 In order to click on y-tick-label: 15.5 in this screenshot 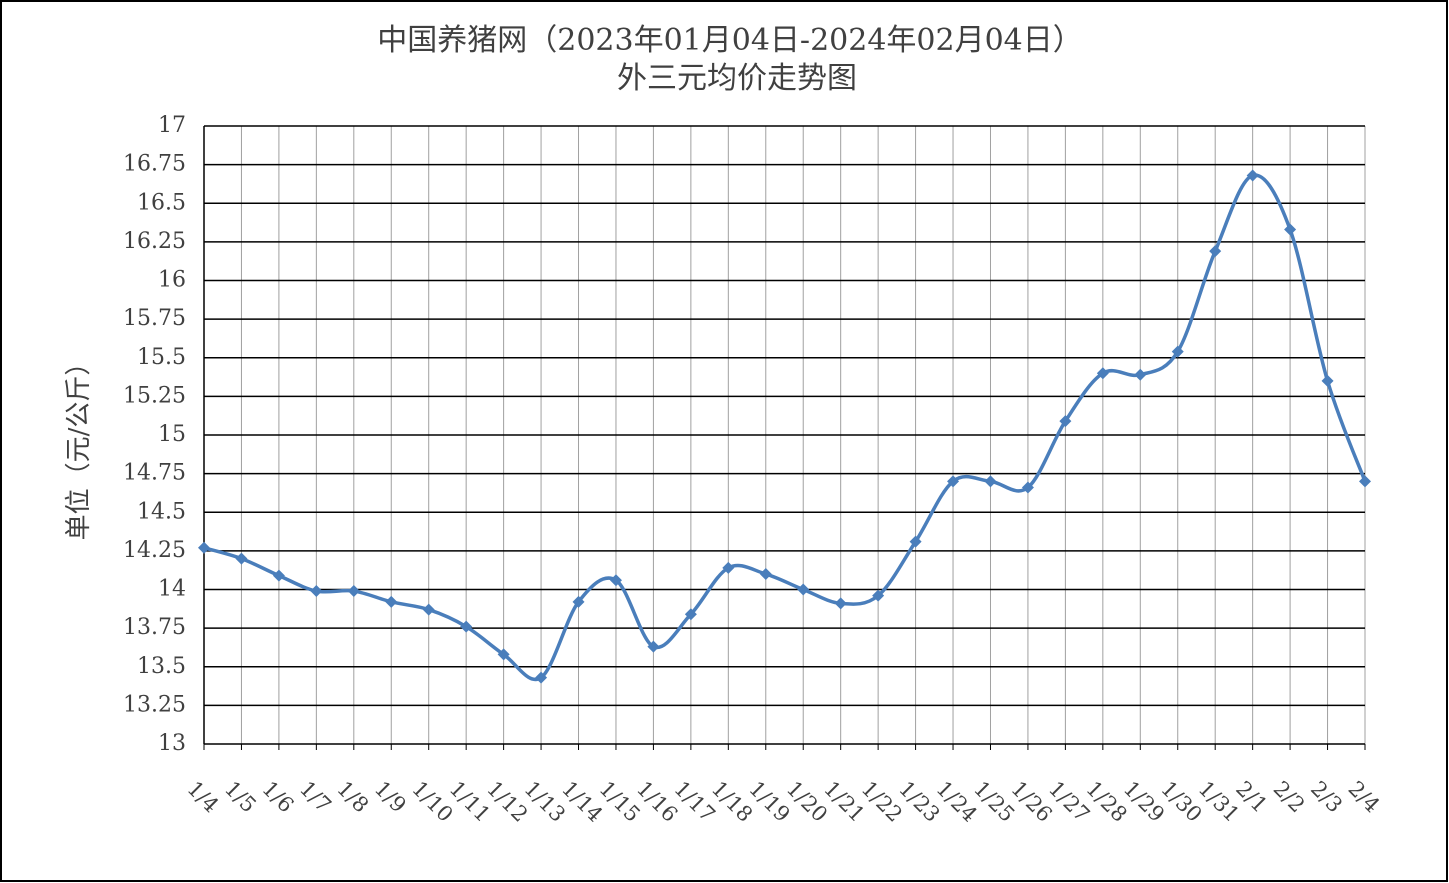, I will do `click(161, 357)`.